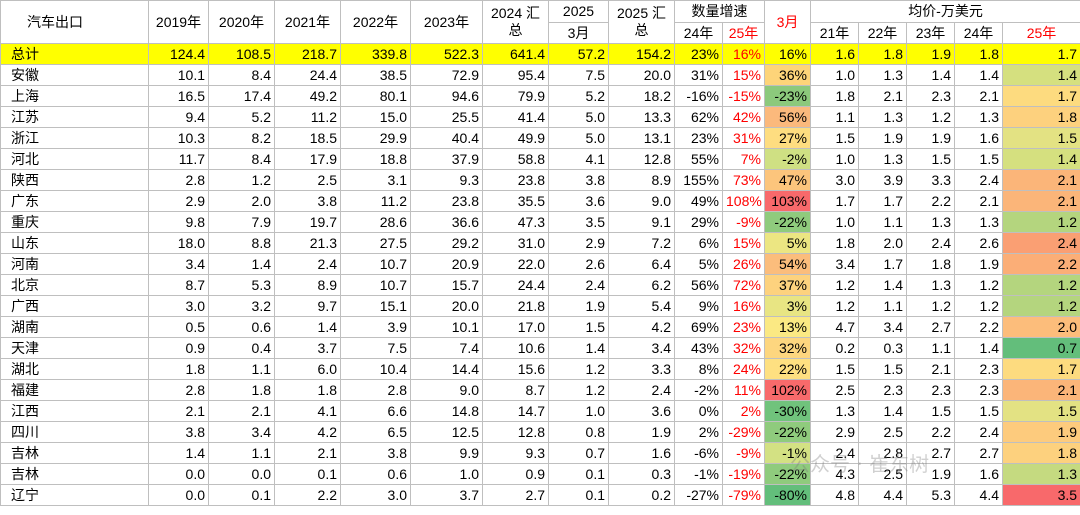  Describe the element at coordinates (515, 285) in the screenshot. I see `value-2024-total: 24.4` at that location.